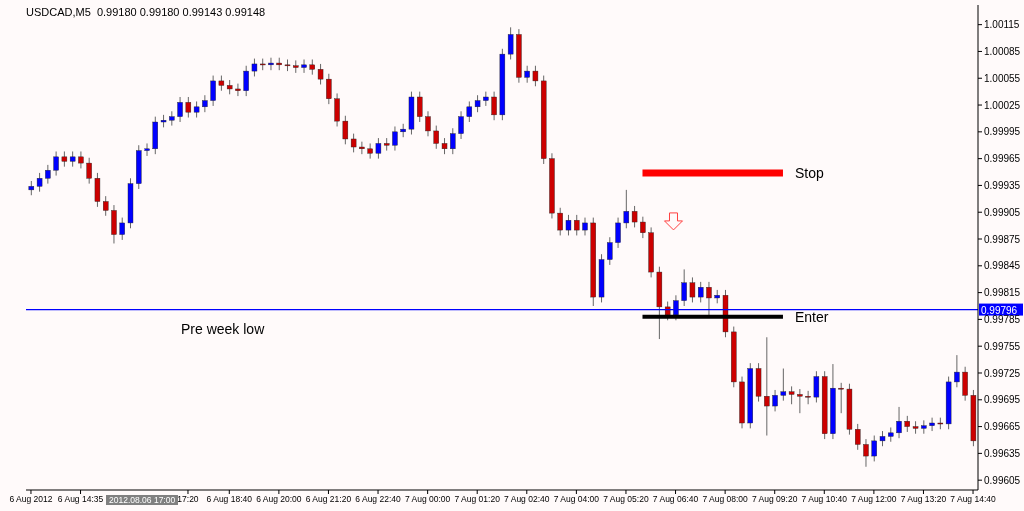 This screenshot has height=511, width=1024. Describe the element at coordinates (1002, 159) in the screenshot. I see `y-tick-label: 0.99965` at that location.